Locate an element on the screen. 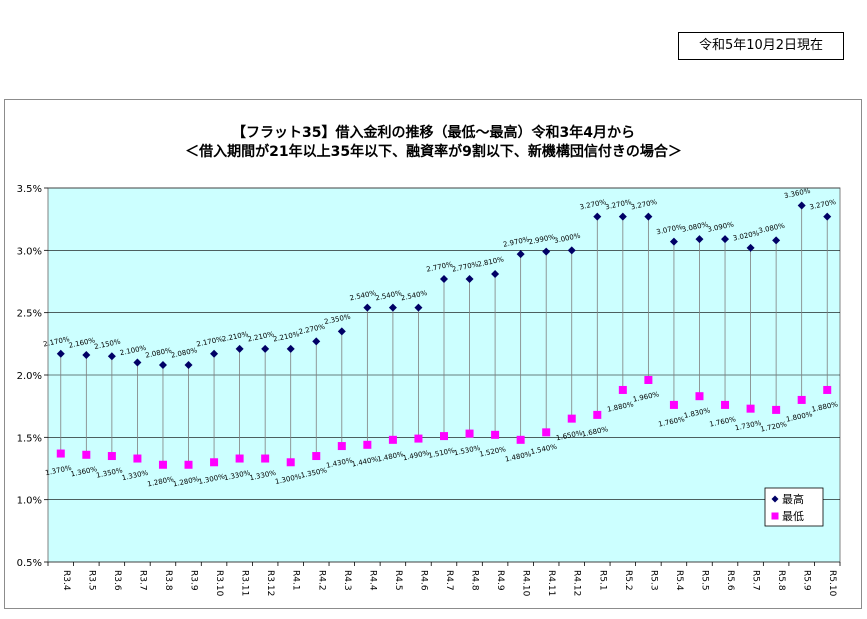 Image resolution: width=867 pixels, height=619 pixels. x-tick-label: R5.9 is located at coordinates (807, 580).